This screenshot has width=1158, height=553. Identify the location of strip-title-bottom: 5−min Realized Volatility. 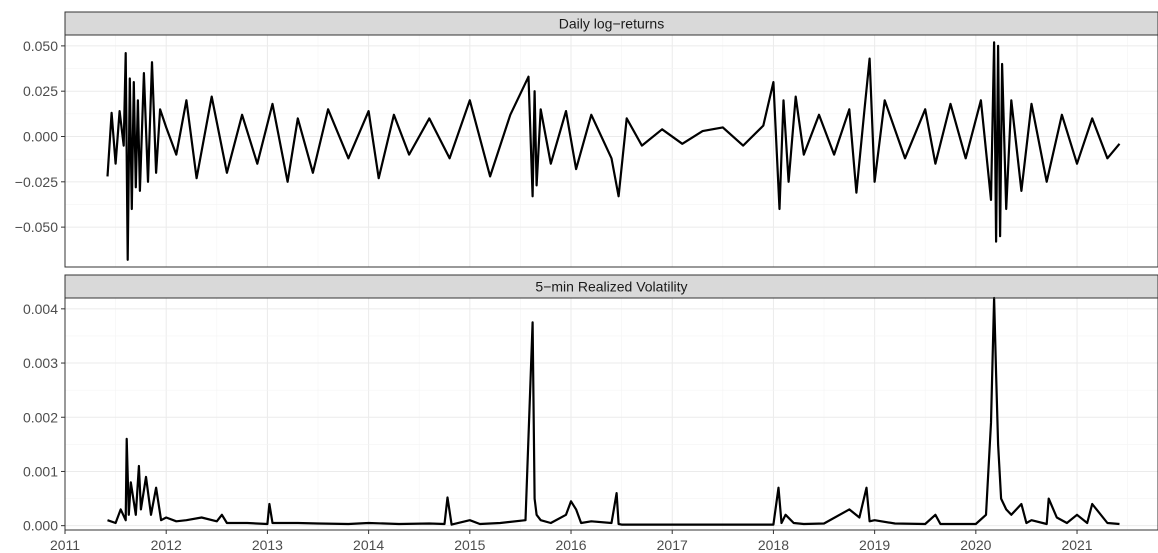
(611, 287).